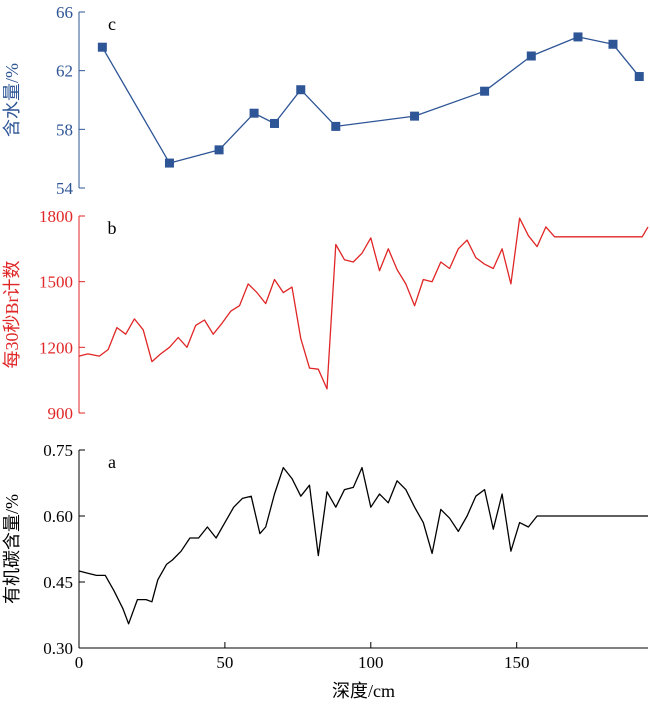  Describe the element at coordinates (56, 216) in the screenshot. I see `y-tick-label: 1800` at that location.